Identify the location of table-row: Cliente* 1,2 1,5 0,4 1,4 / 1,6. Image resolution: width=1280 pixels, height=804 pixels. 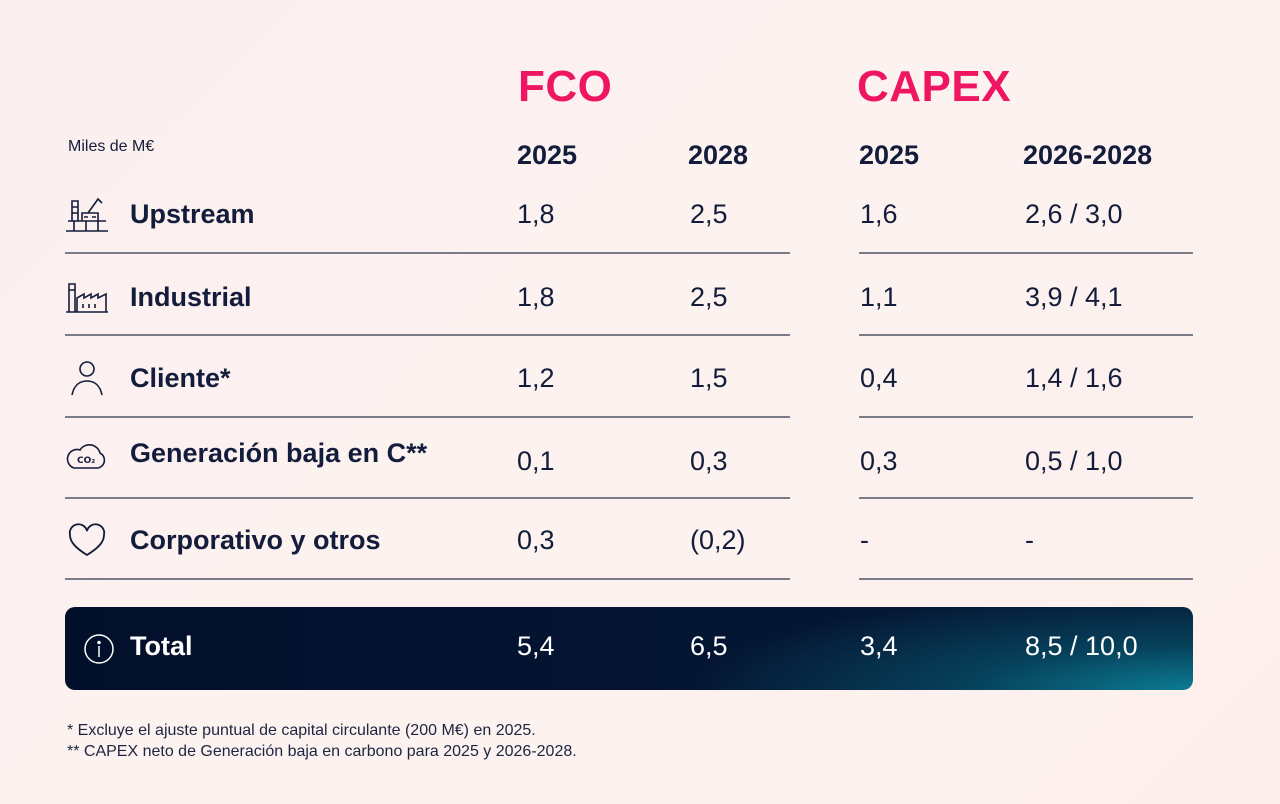
(640, 379).